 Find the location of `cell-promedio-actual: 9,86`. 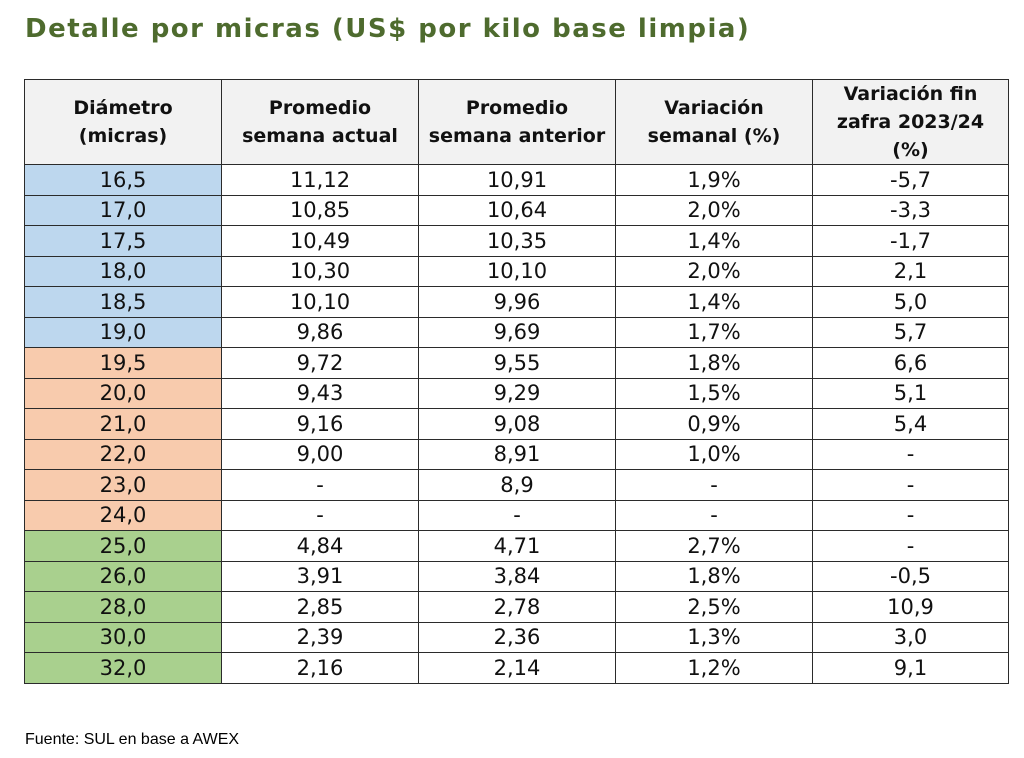

cell-promedio-actual: 9,86 is located at coordinates (320, 332).